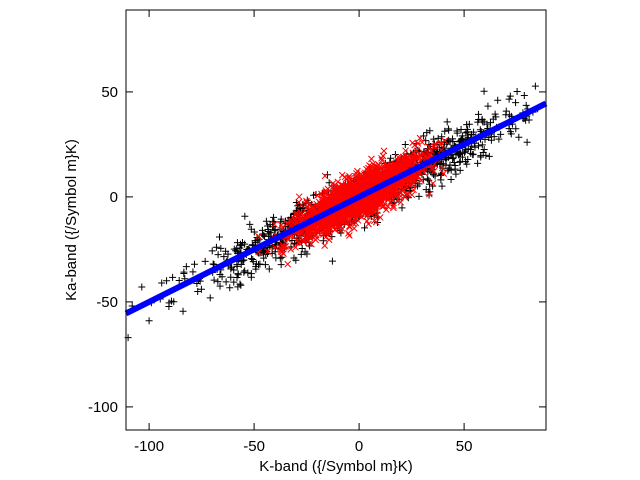 This screenshot has height=480, width=640. Describe the element at coordinates (149, 446) in the screenshot. I see `x-tick-label: -100` at that location.